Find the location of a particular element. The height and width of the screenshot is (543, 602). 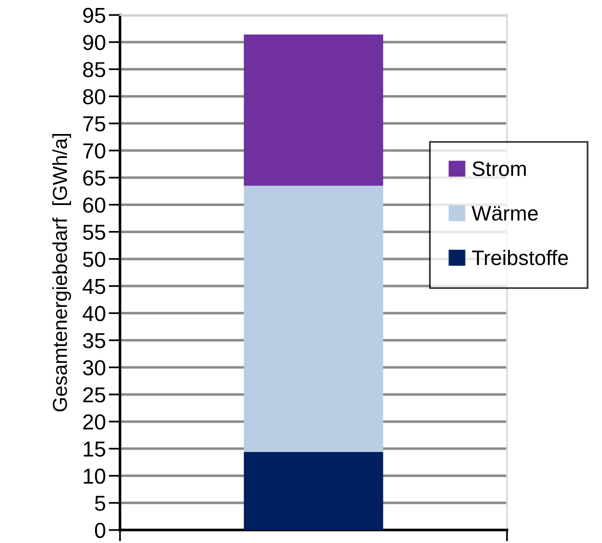

y-tick-label: 60 is located at coordinates (94, 205).